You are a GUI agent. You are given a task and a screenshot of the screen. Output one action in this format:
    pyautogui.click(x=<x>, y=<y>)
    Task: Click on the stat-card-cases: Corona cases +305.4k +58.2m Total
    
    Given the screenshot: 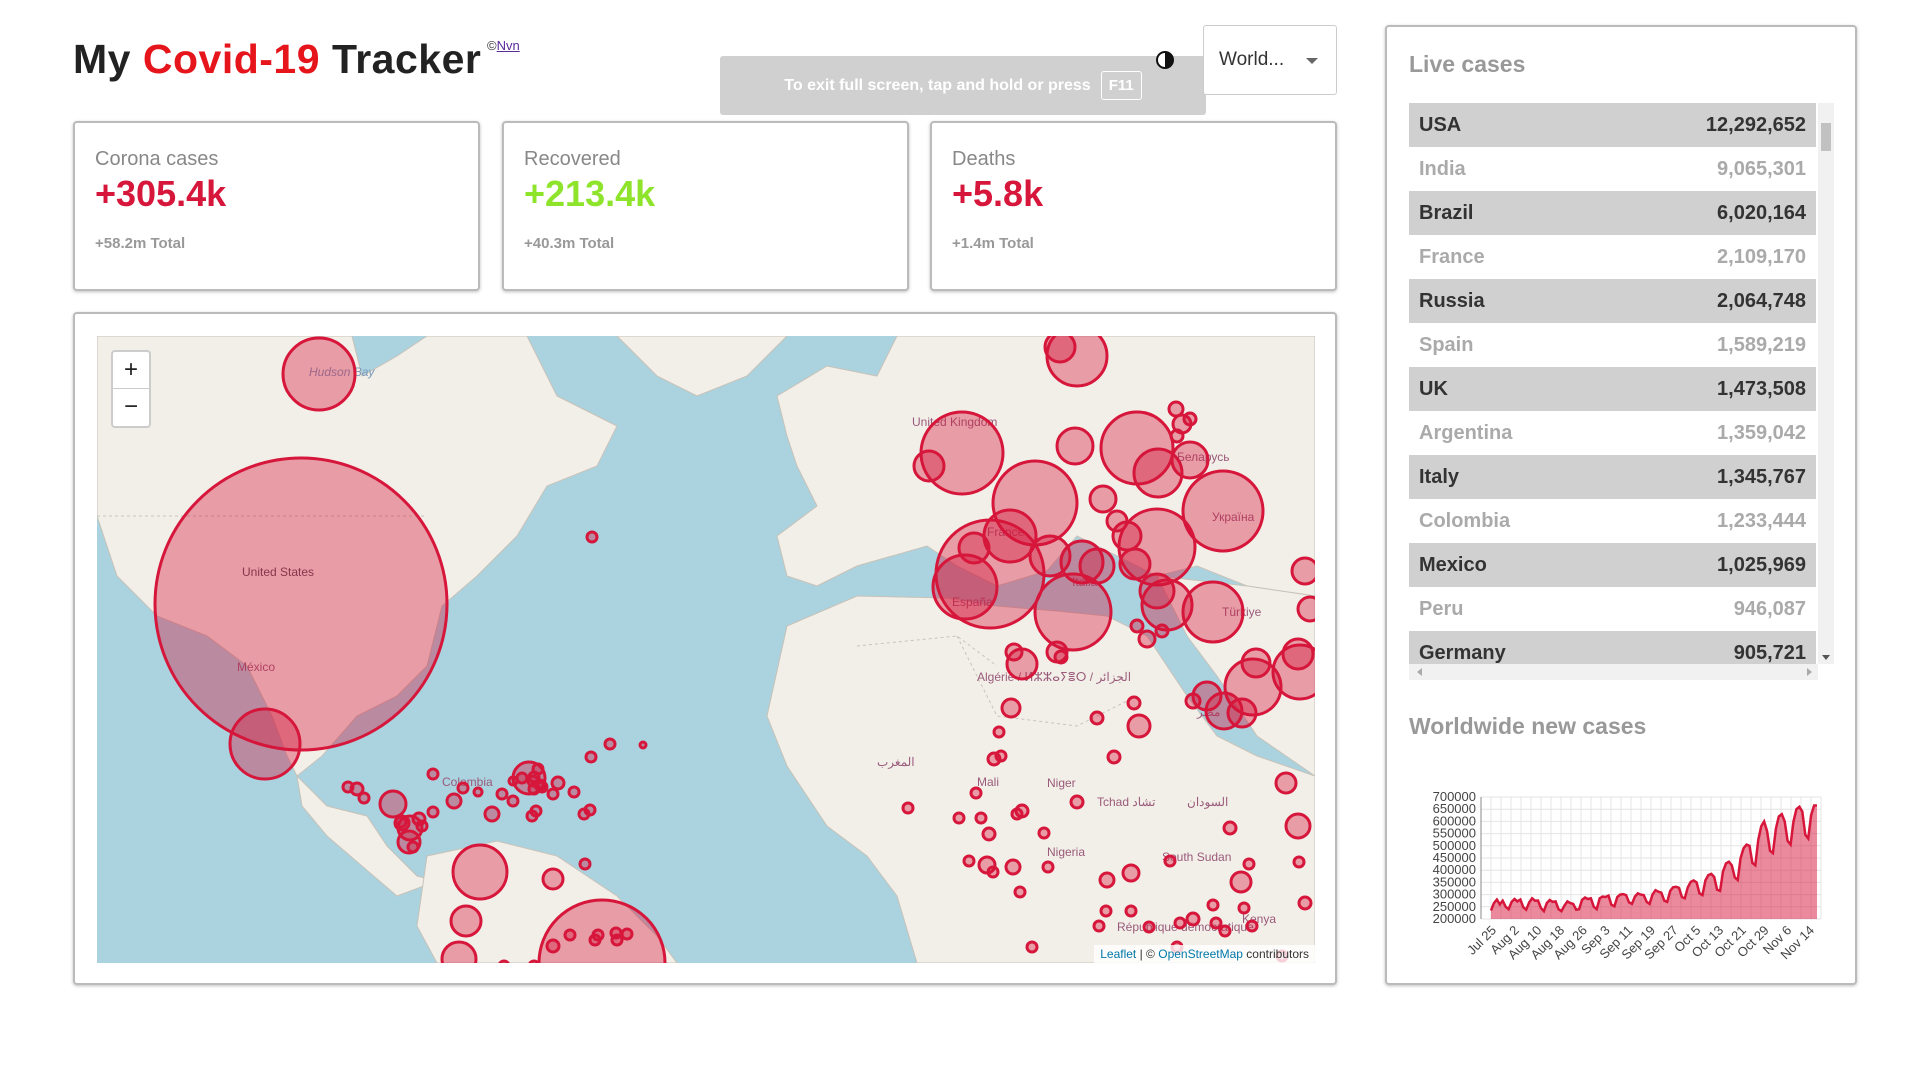 What is the action you would take?
    pyautogui.click(x=276, y=206)
    